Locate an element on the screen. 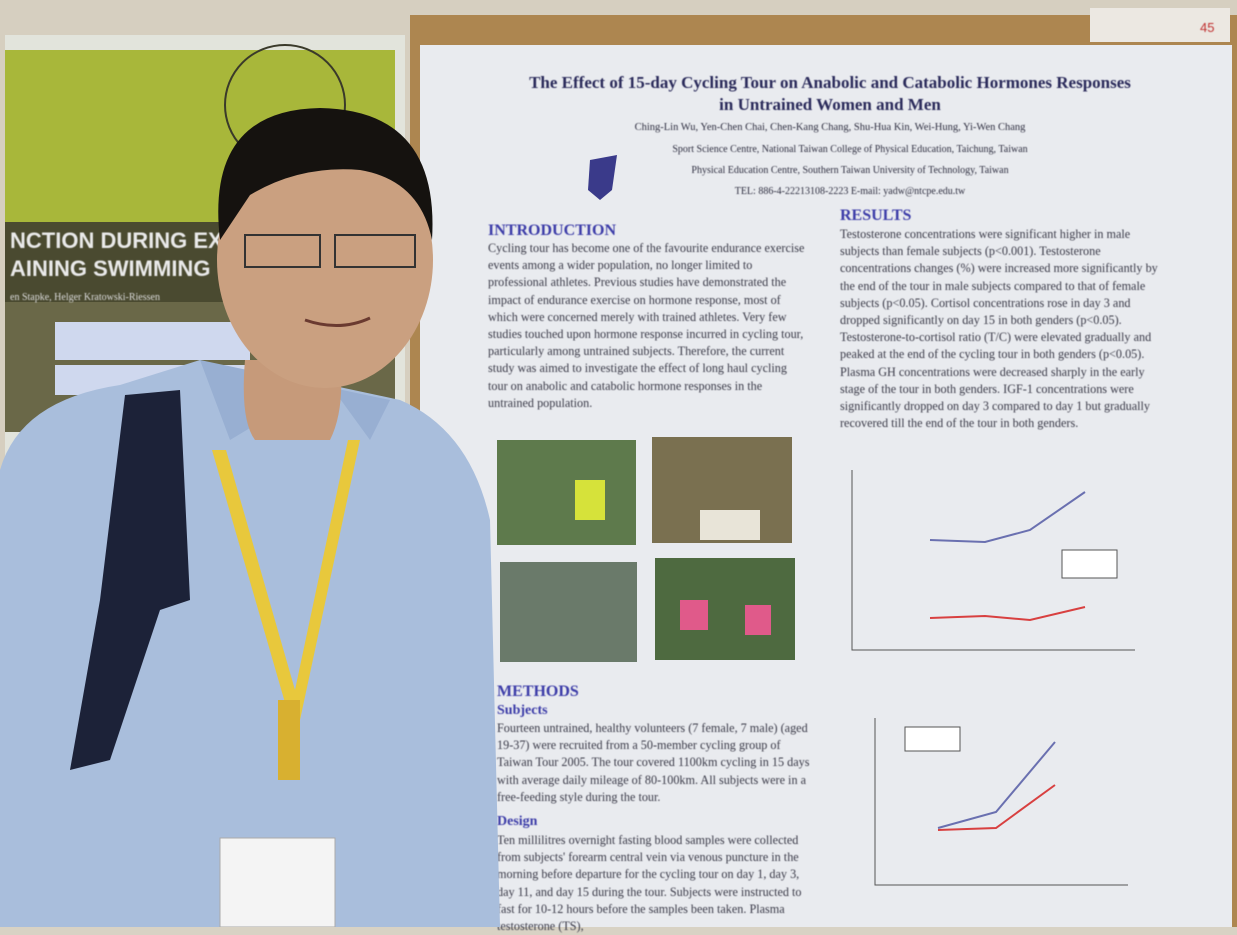 This screenshot has width=1237, height=935. board-tag: 45 is located at coordinates (1207, 27).